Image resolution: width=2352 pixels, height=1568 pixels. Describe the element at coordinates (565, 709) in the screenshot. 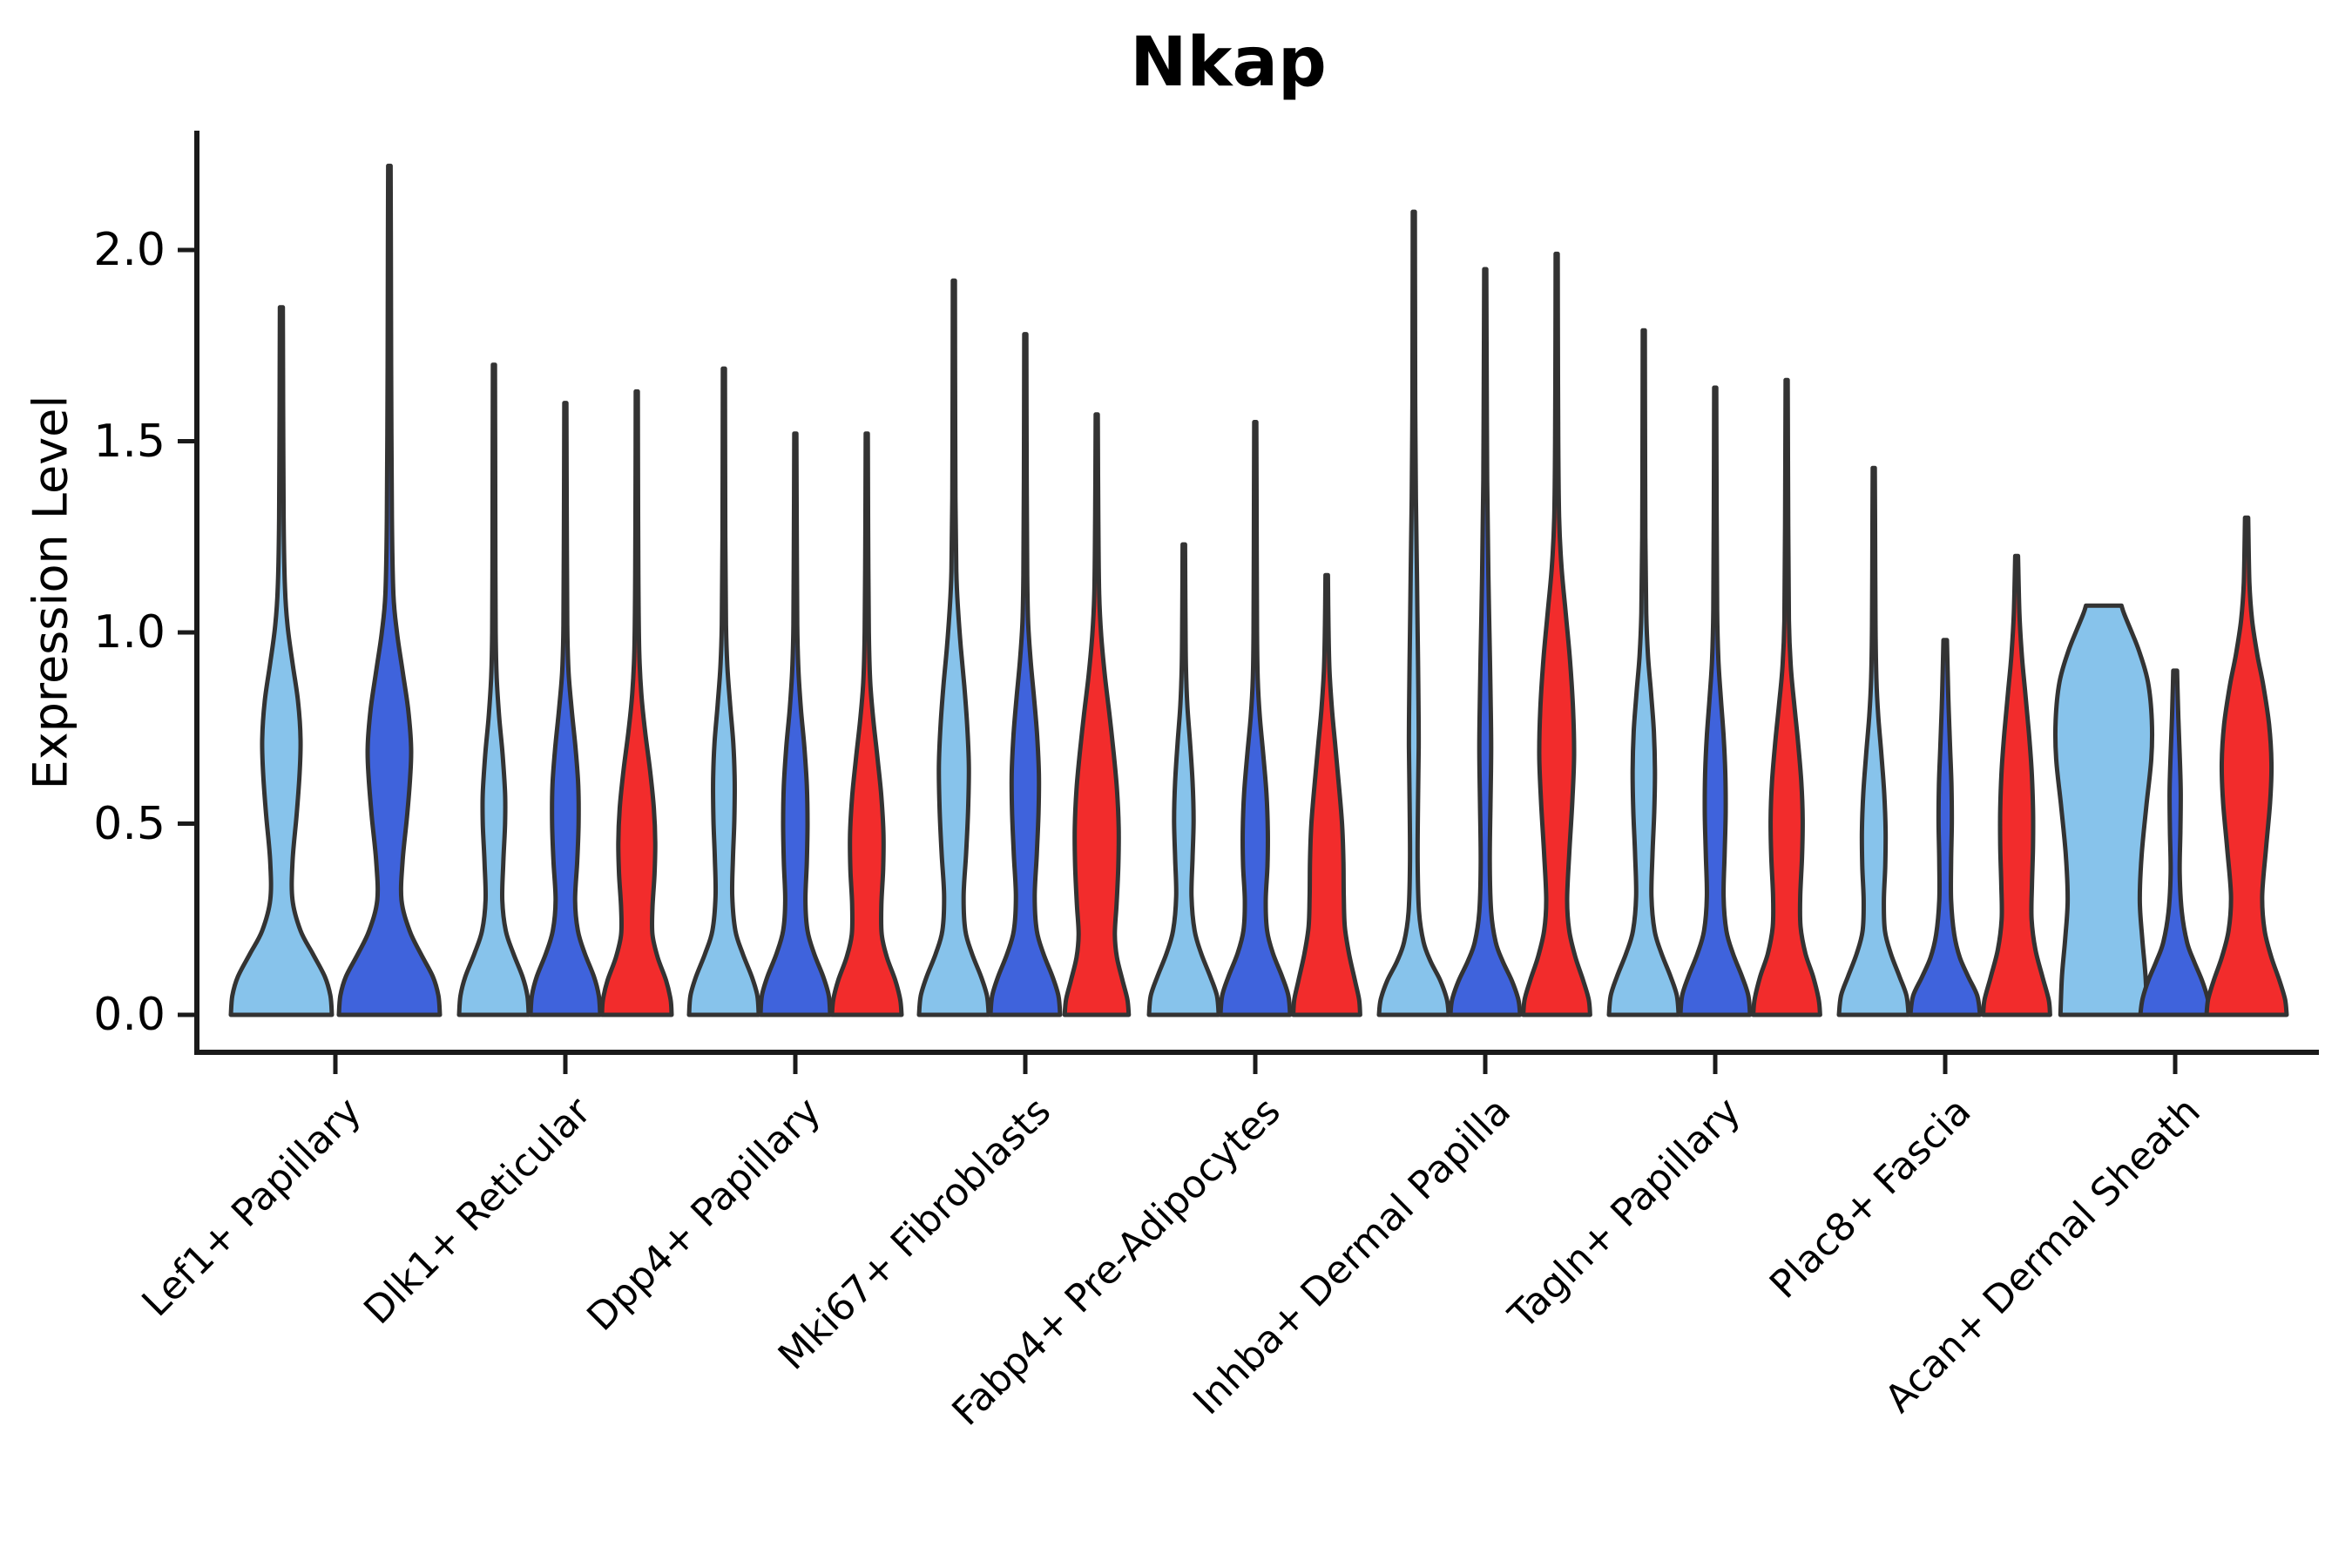

I see `violin-1-dark_blue` at that location.